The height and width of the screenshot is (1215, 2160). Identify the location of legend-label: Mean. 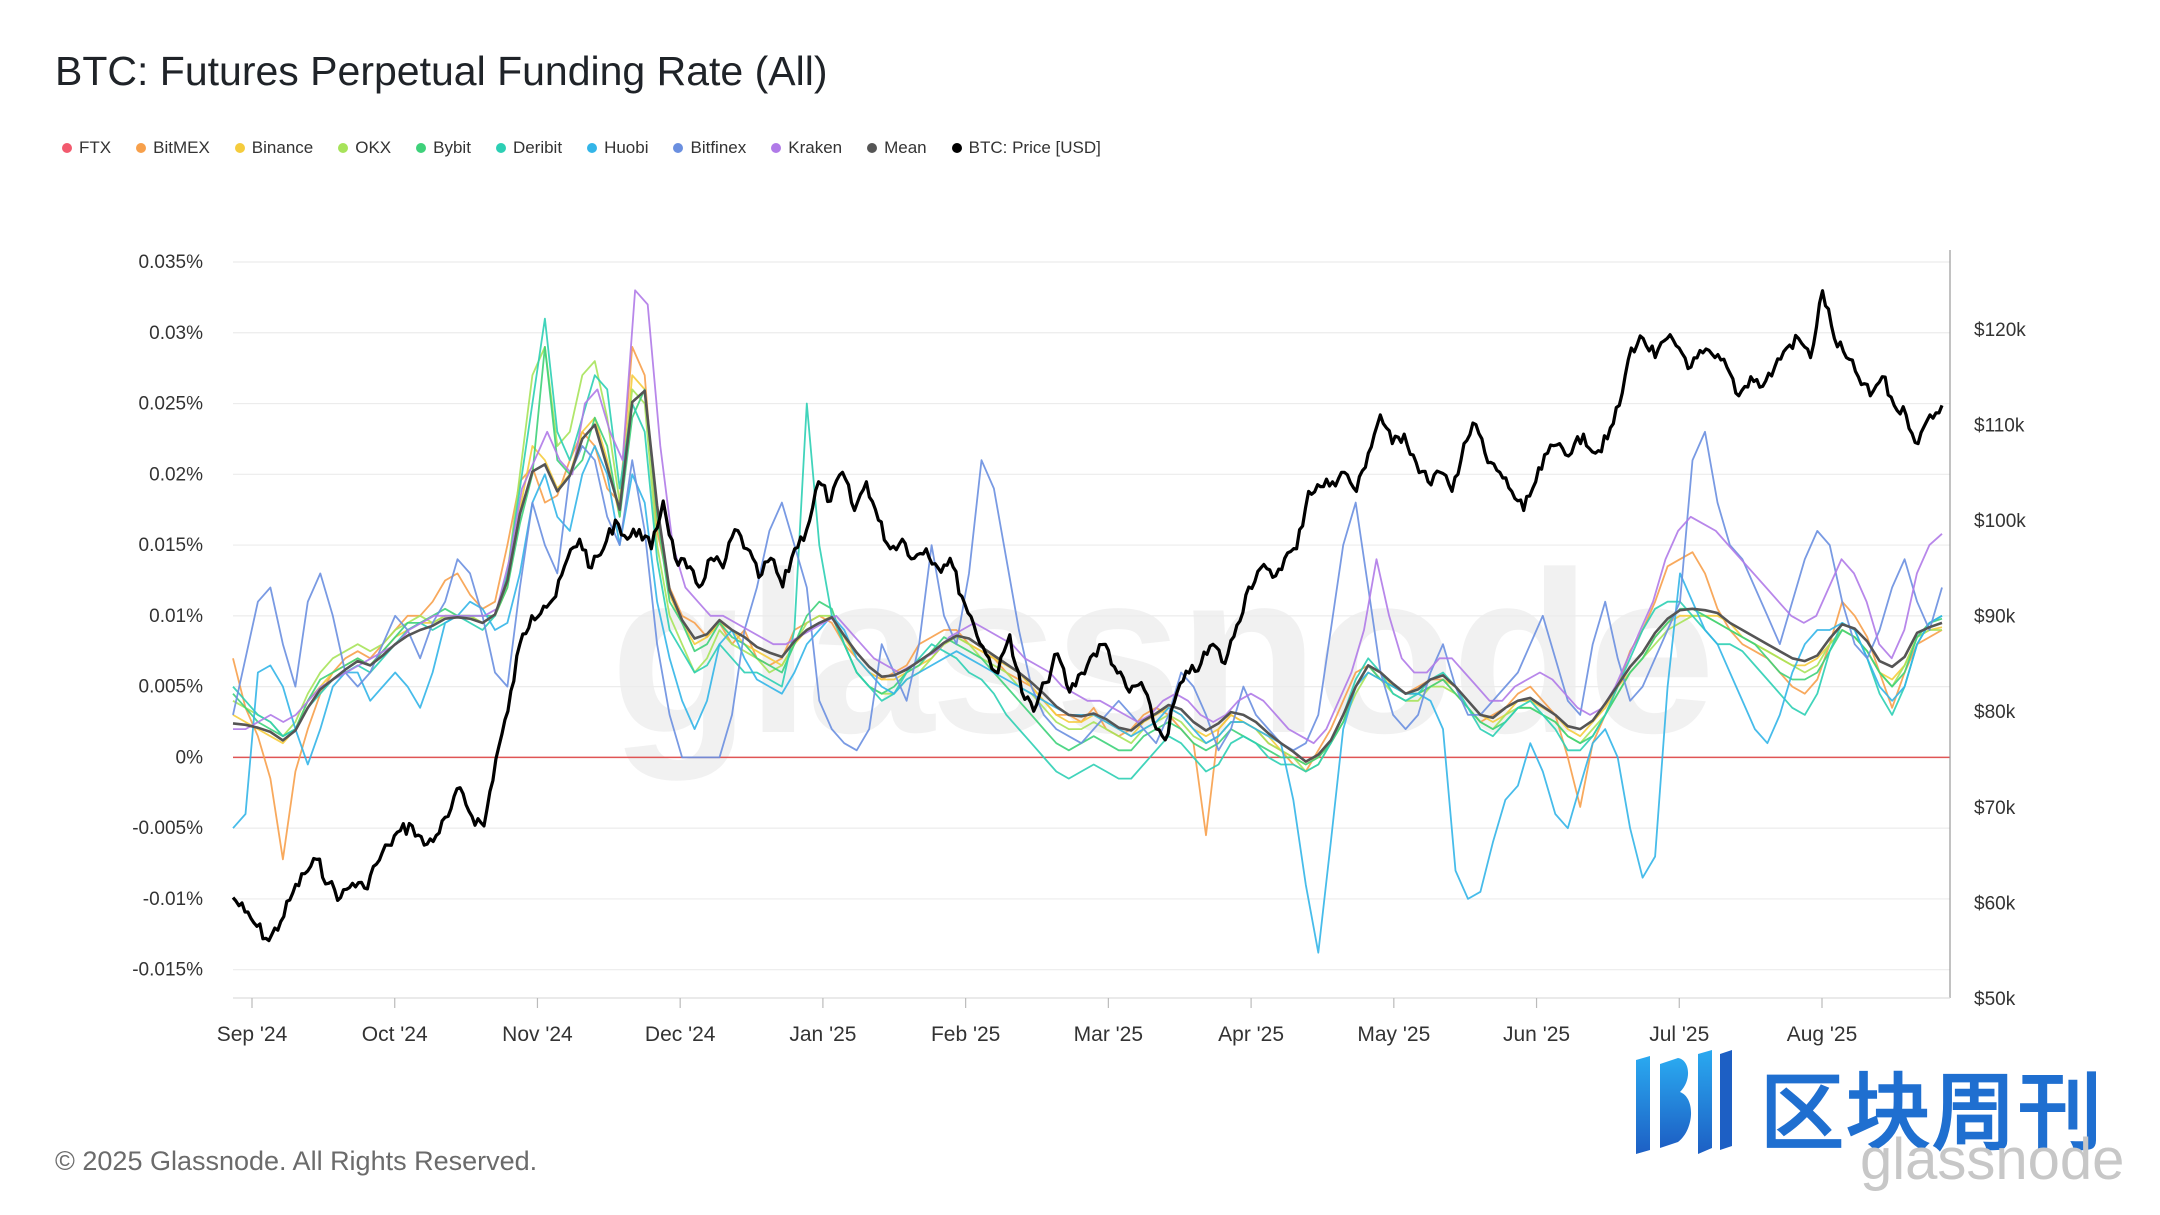
(905, 147).